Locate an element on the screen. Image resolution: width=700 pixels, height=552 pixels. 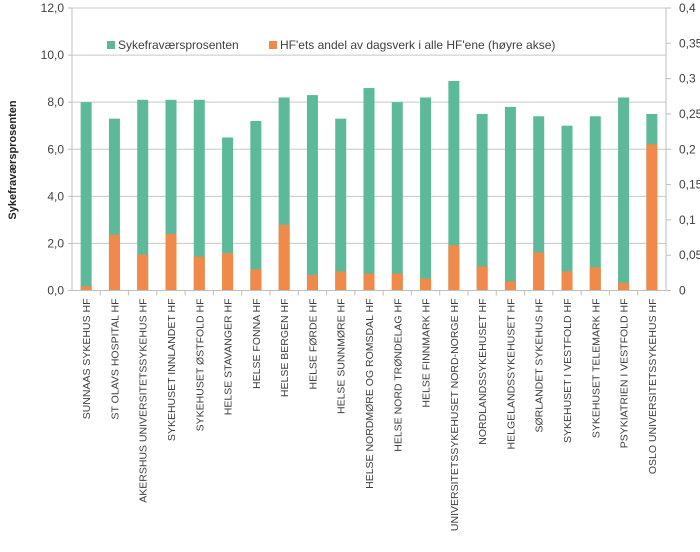
legend-swatch-sykefravar is located at coordinates (111, 45).